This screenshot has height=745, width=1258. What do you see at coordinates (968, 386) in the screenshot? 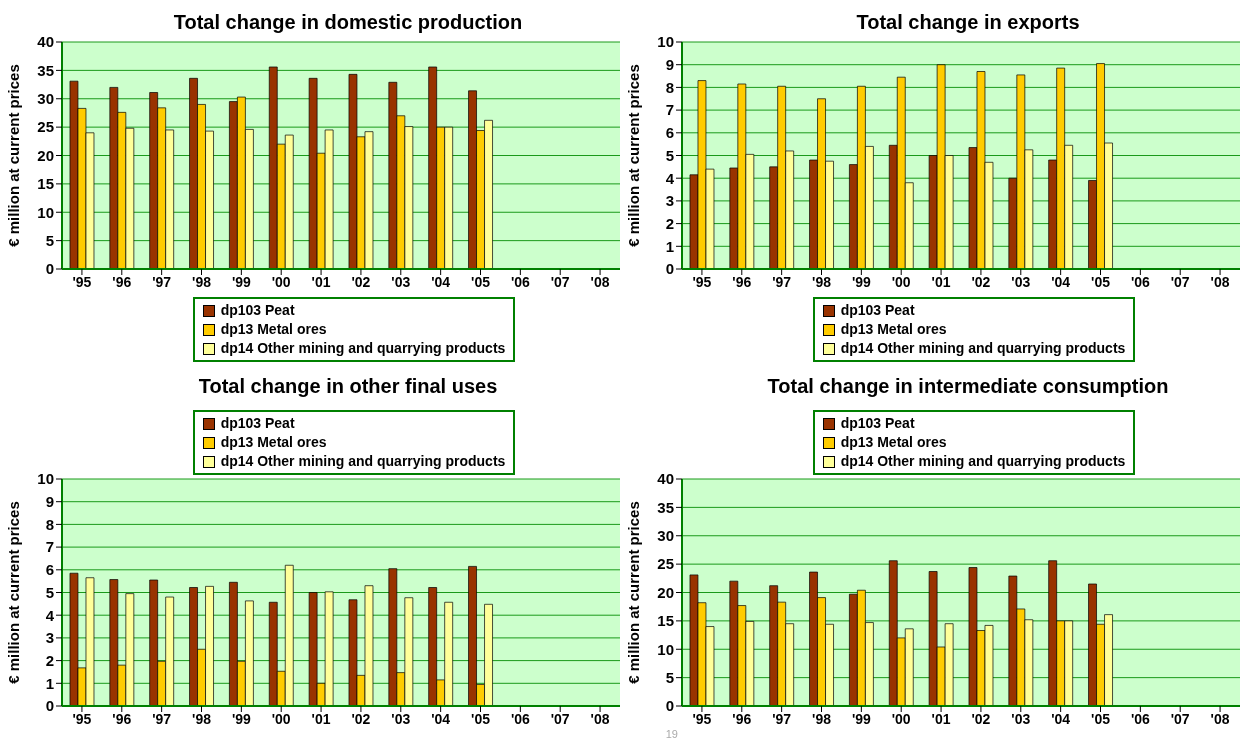
I see `chart-title: Total change in intermediate consumption` at bounding box center [968, 386].